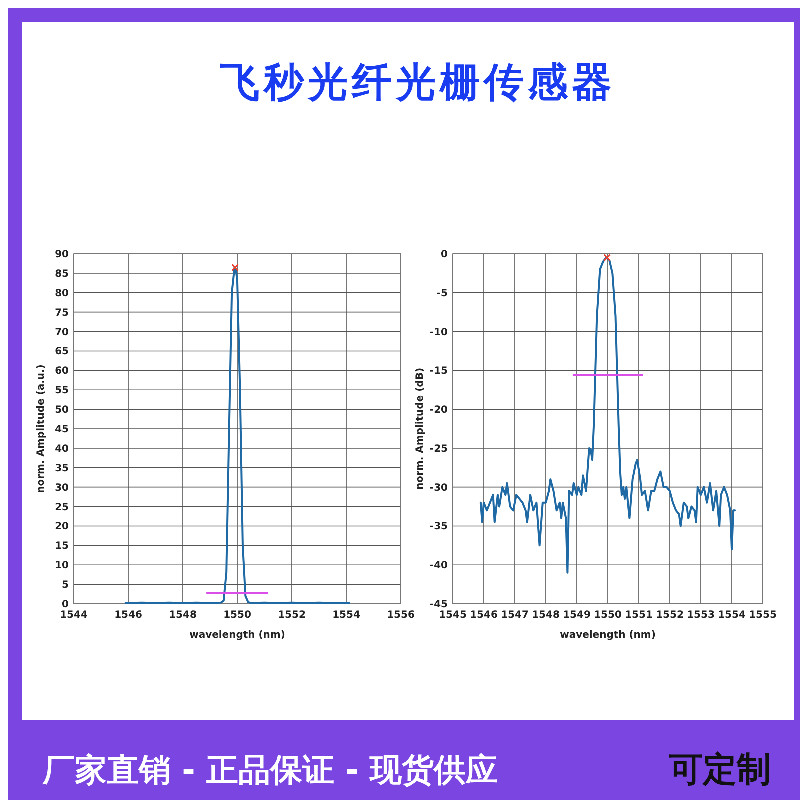 The image size is (800, 800). I want to click on y-tick-label: 15, so click(62, 546).